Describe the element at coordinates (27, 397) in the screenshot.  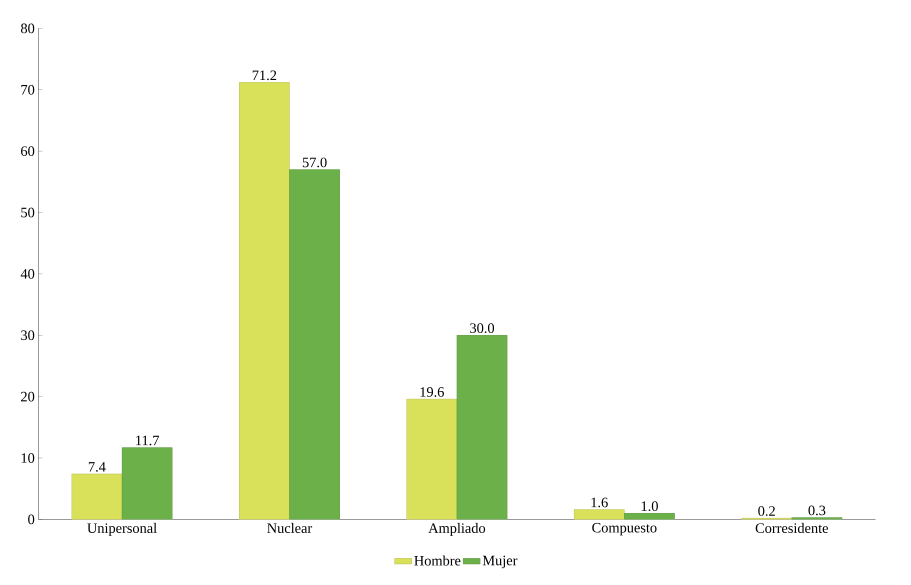
I see `y-tick-label: 20` at that location.